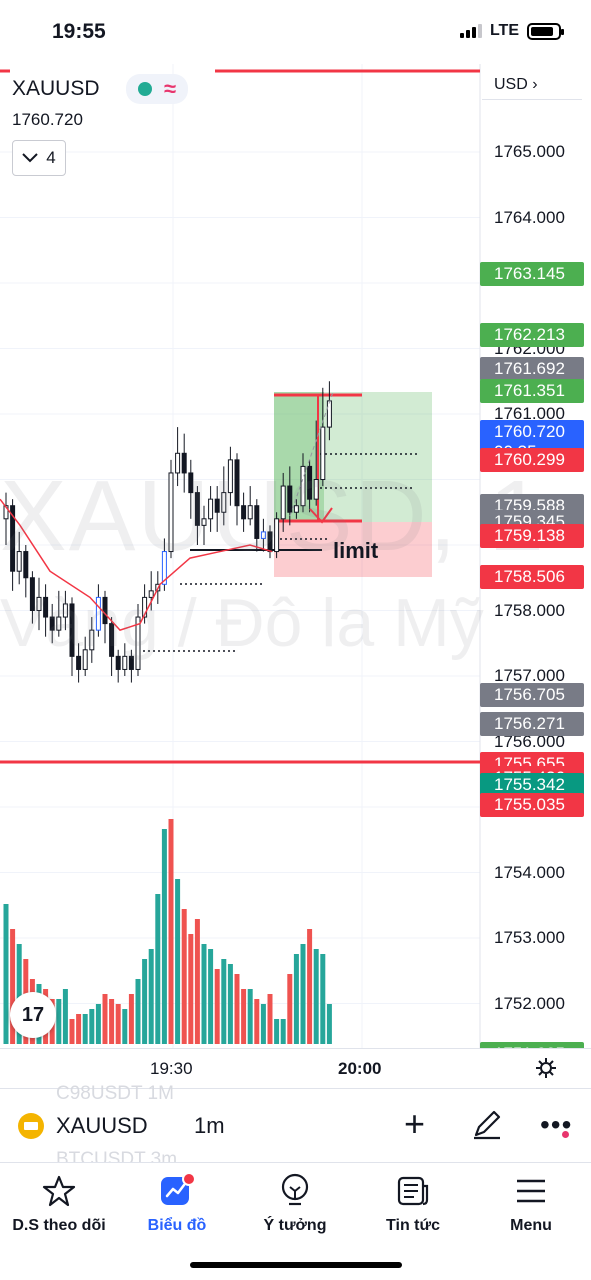 This screenshot has height=1280, width=591. What do you see at coordinates (356, 550) in the screenshot?
I see `limit-annotation: limit` at bounding box center [356, 550].